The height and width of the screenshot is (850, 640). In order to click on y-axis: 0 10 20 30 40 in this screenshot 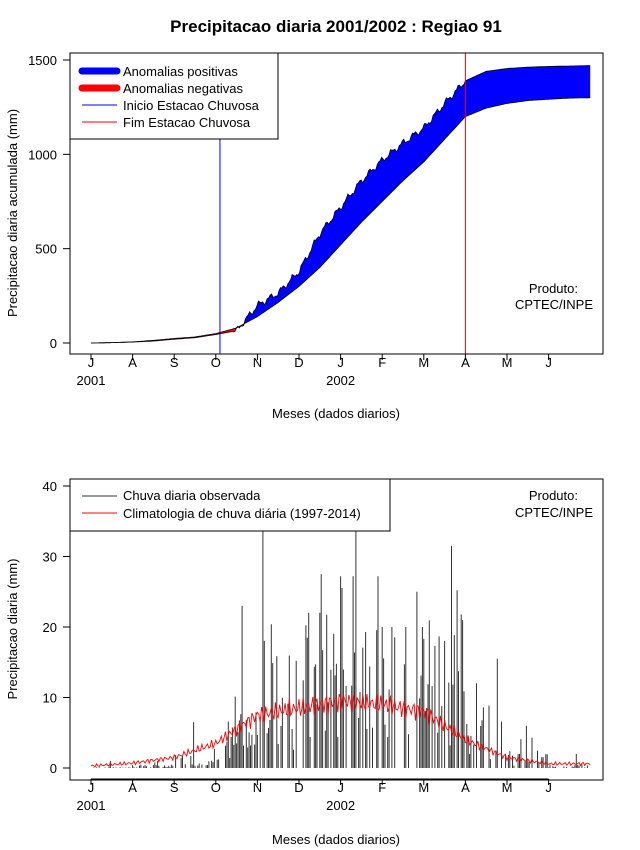, I will do `click(57, 627)`.